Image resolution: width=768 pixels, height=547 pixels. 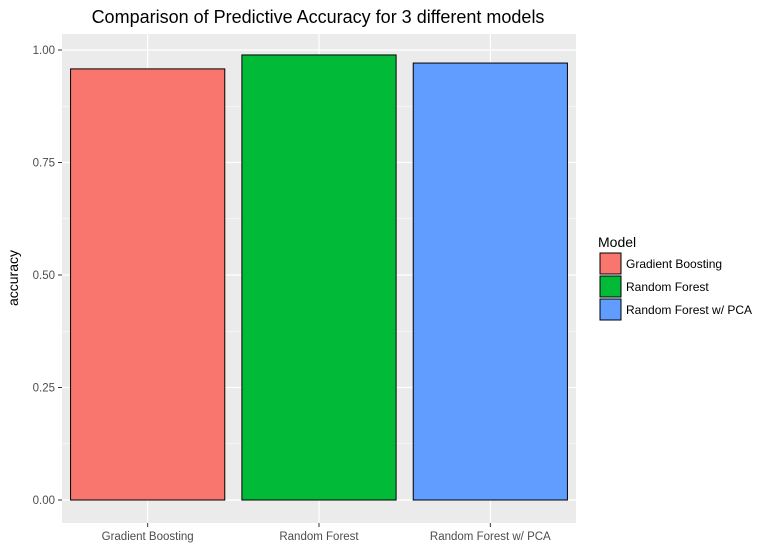 I want to click on y-tick-label: 1.00, so click(x=44, y=51).